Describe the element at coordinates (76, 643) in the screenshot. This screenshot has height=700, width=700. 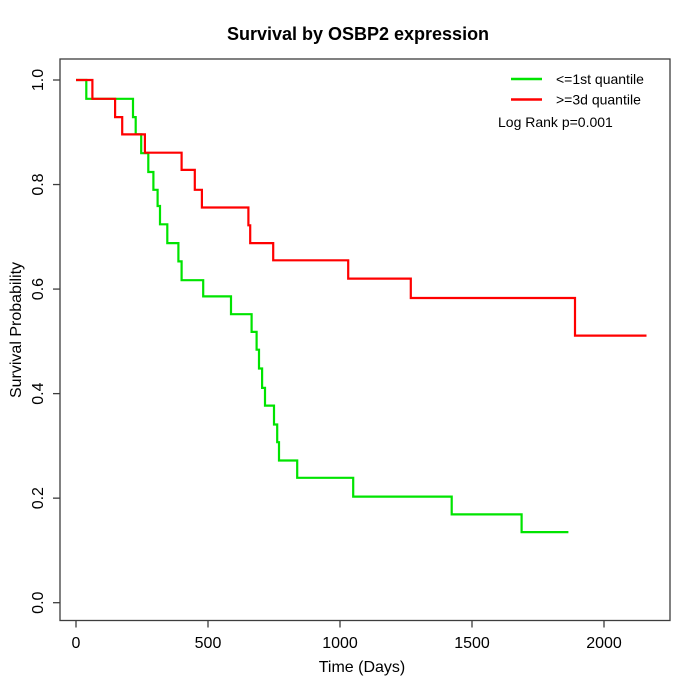
I see `x-tick-label: 0` at that location.